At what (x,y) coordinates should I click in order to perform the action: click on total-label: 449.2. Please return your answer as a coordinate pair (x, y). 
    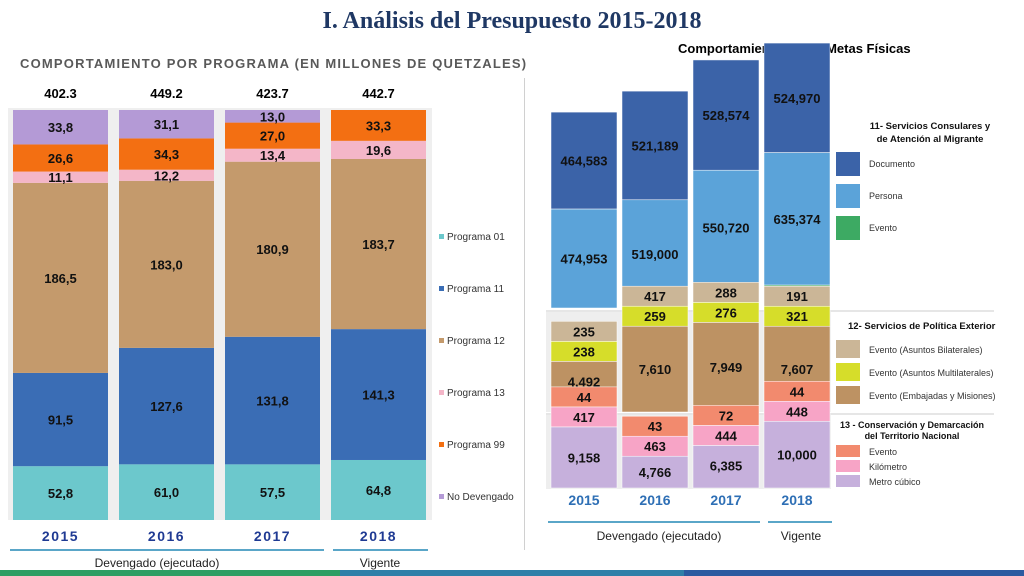
    Looking at the image, I should click on (166, 93).